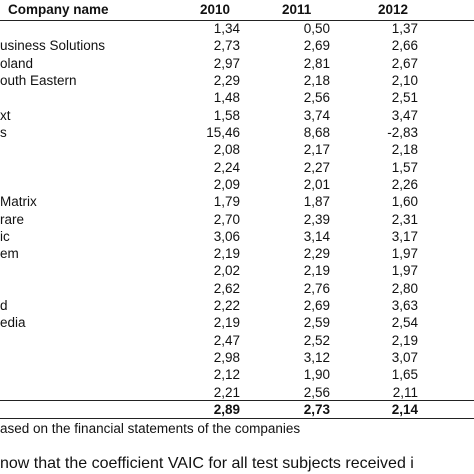 This screenshot has width=474, height=474. Describe the element at coordinates (226, 375) in the screenshot. I see `value-cell: 2,12` at that location.